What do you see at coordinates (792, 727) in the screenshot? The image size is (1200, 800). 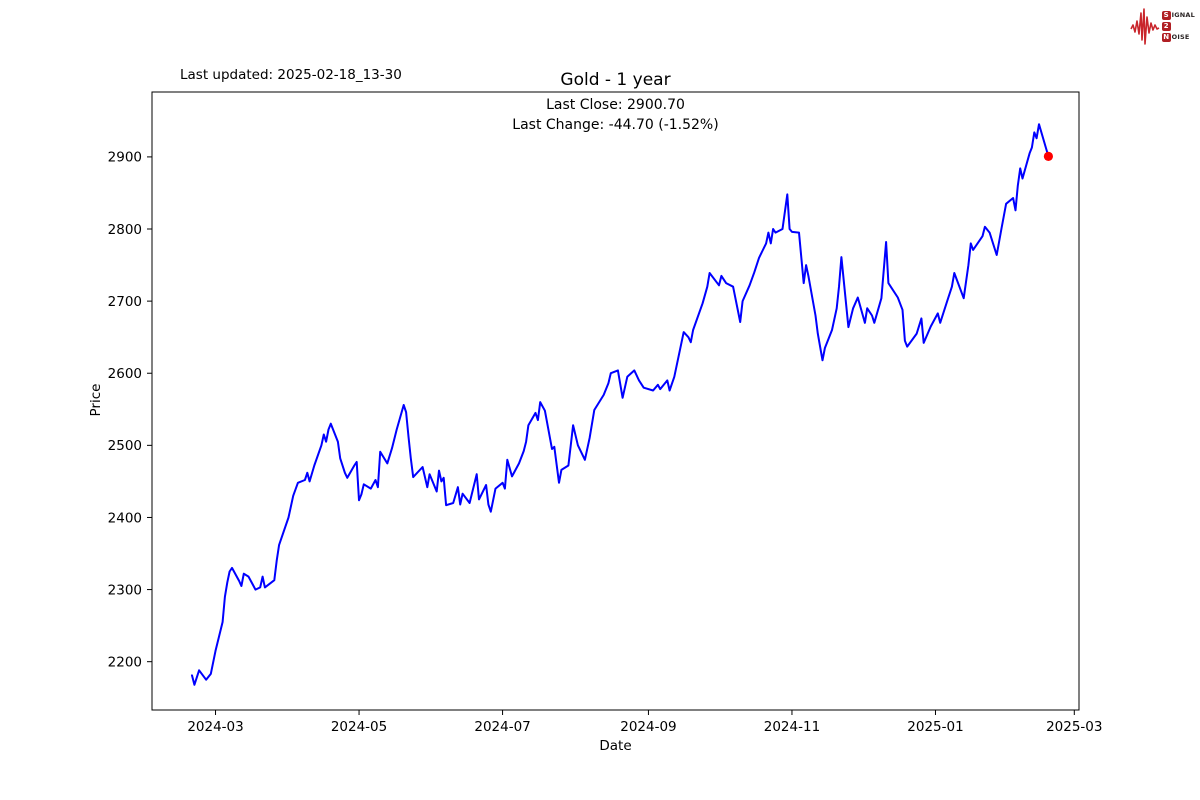 I see `x-tick-label: 2024-11` at bounding box center [792, 727].